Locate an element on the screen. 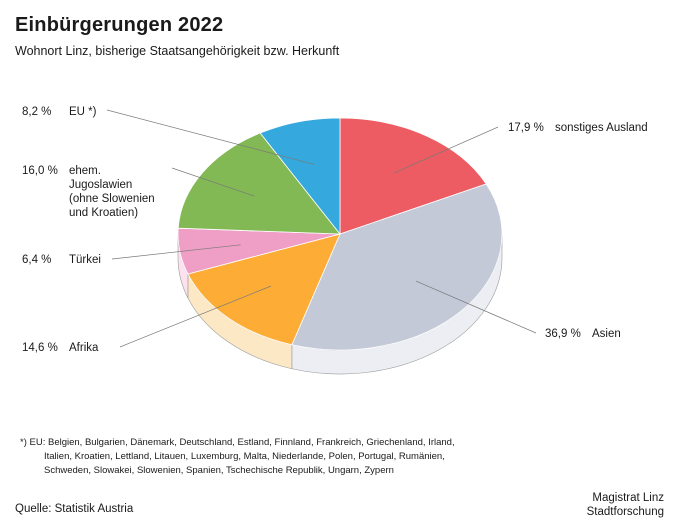 The image size is (680, 523). credit: Magistrat Linz Stadtforschung is located at coordinates (625, 505).